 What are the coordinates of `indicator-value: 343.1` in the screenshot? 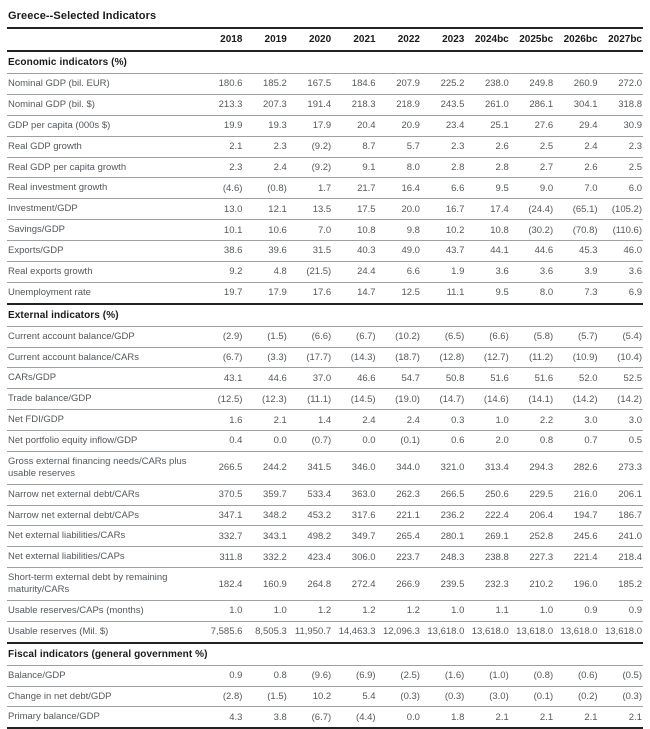 It's located at (275, 536).